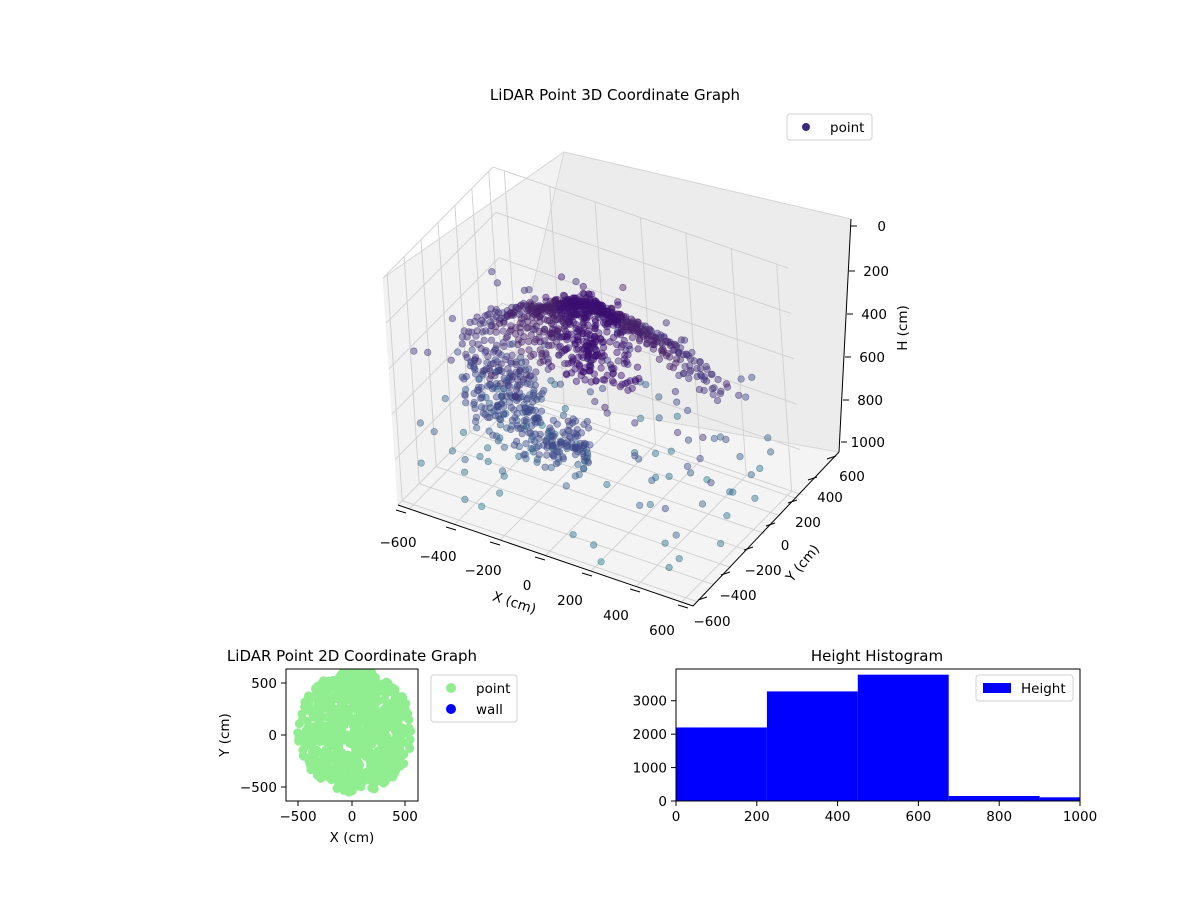 The height and width of the screenshot is (900, 1200). Describe the element at coordinates (711, 622) in the screenshot. I see `y-tick-label: −600` at that location.